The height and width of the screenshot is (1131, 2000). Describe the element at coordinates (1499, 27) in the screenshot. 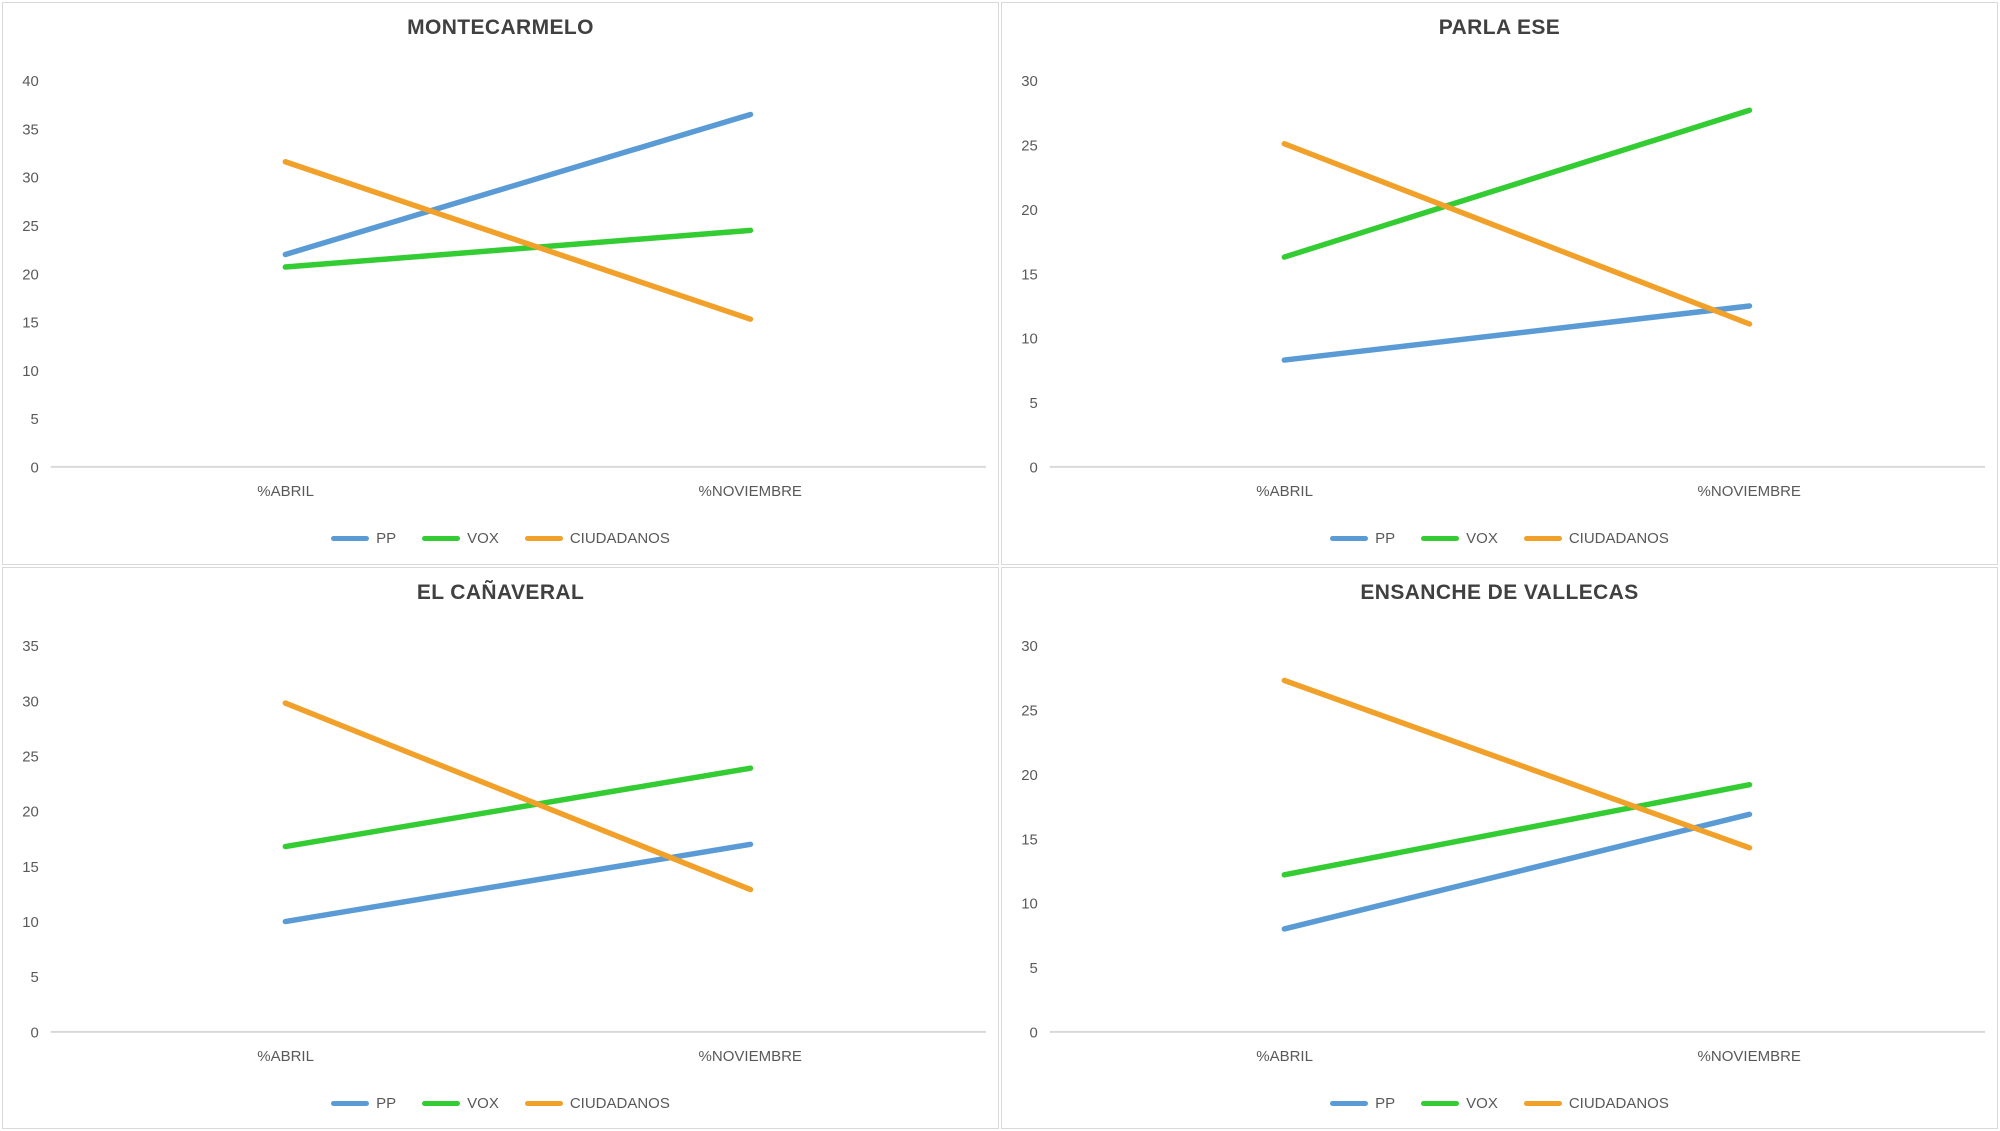

I see `chart-title: PARLA ESE` at that location.